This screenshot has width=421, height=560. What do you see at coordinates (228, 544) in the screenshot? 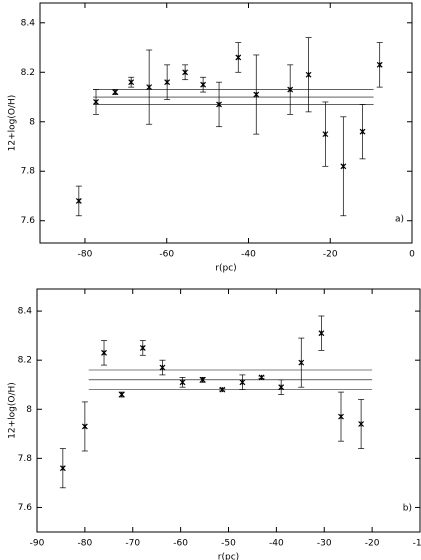
I see `x-tick-label: -50` at bounding box center [228, 544].